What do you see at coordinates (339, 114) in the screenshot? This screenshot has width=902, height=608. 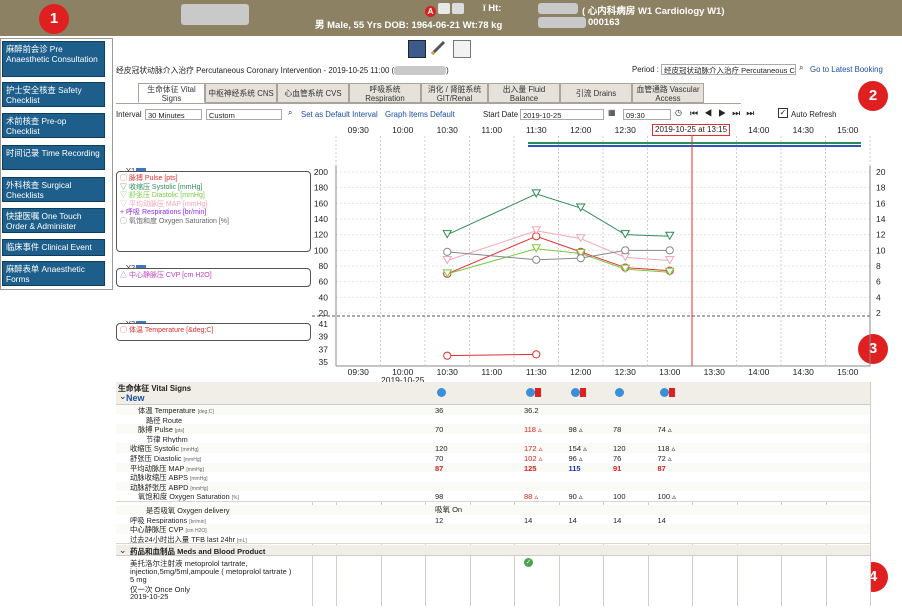 I see `set-default-interval-link: Set as Default Interval` at bounding box center [339, 114].